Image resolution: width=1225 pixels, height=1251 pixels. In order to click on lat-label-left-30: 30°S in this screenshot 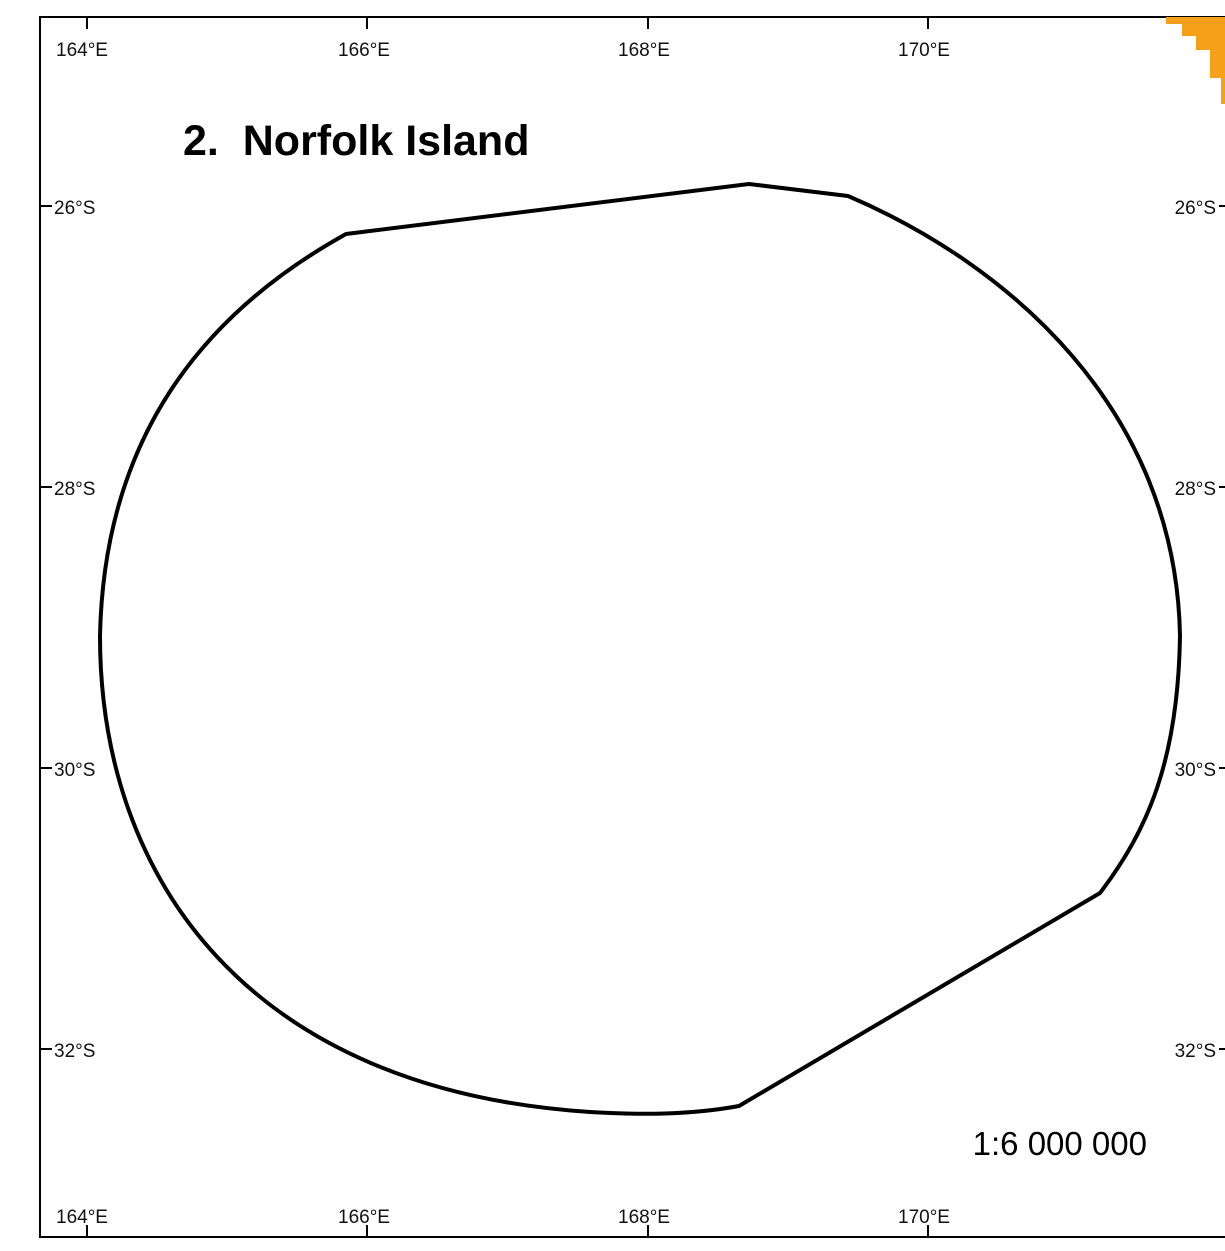, I will do `click(74, 770)`.